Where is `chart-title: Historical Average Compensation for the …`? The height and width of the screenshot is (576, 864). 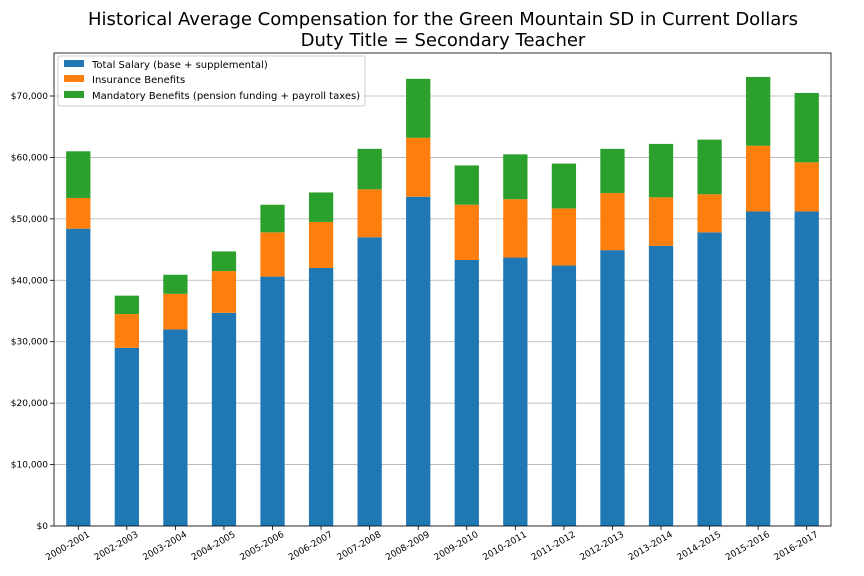
chart-title: Historical Average Compensation for the … is located at coordinates (443, 19).